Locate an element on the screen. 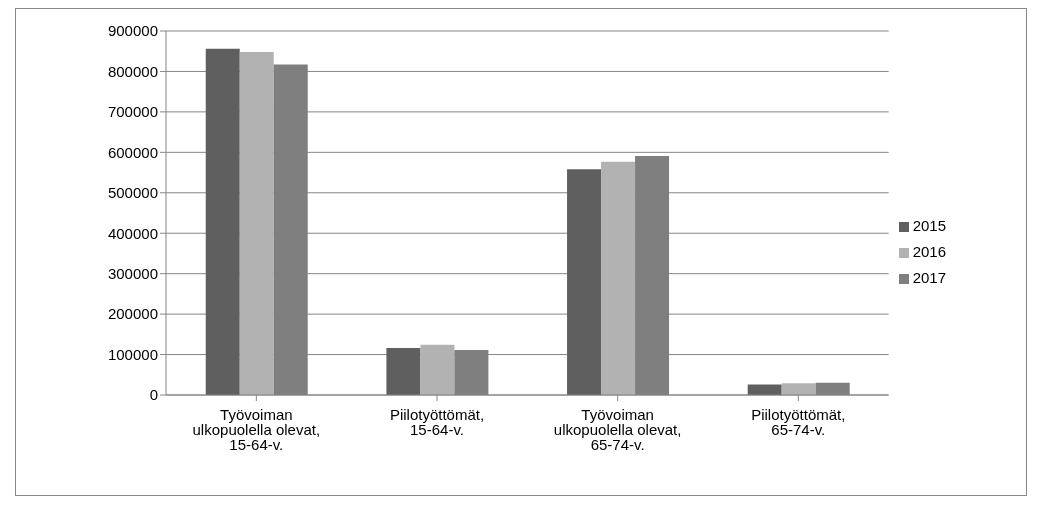 The width and height of the screenshot is (1042, 508). y-tick-label: 900000 is located at coordinates (132, 31).